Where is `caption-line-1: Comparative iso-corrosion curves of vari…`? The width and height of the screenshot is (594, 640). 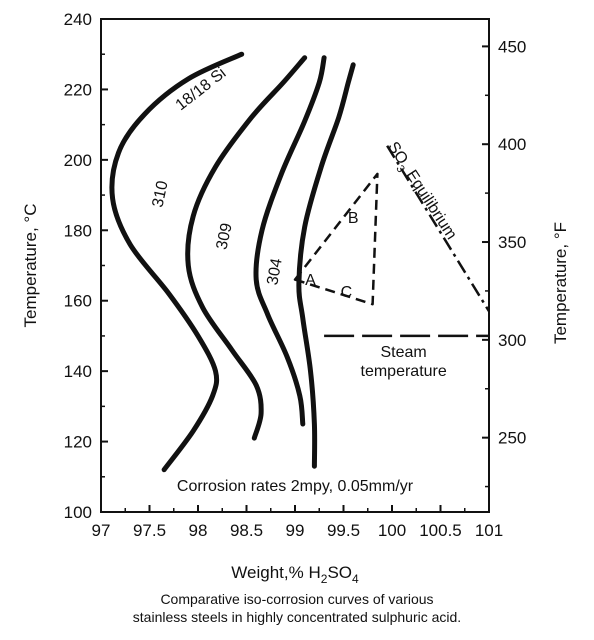
caption-line-1: Comparative iso-corrosion curves of vari… is located at coordinates (297, 599).